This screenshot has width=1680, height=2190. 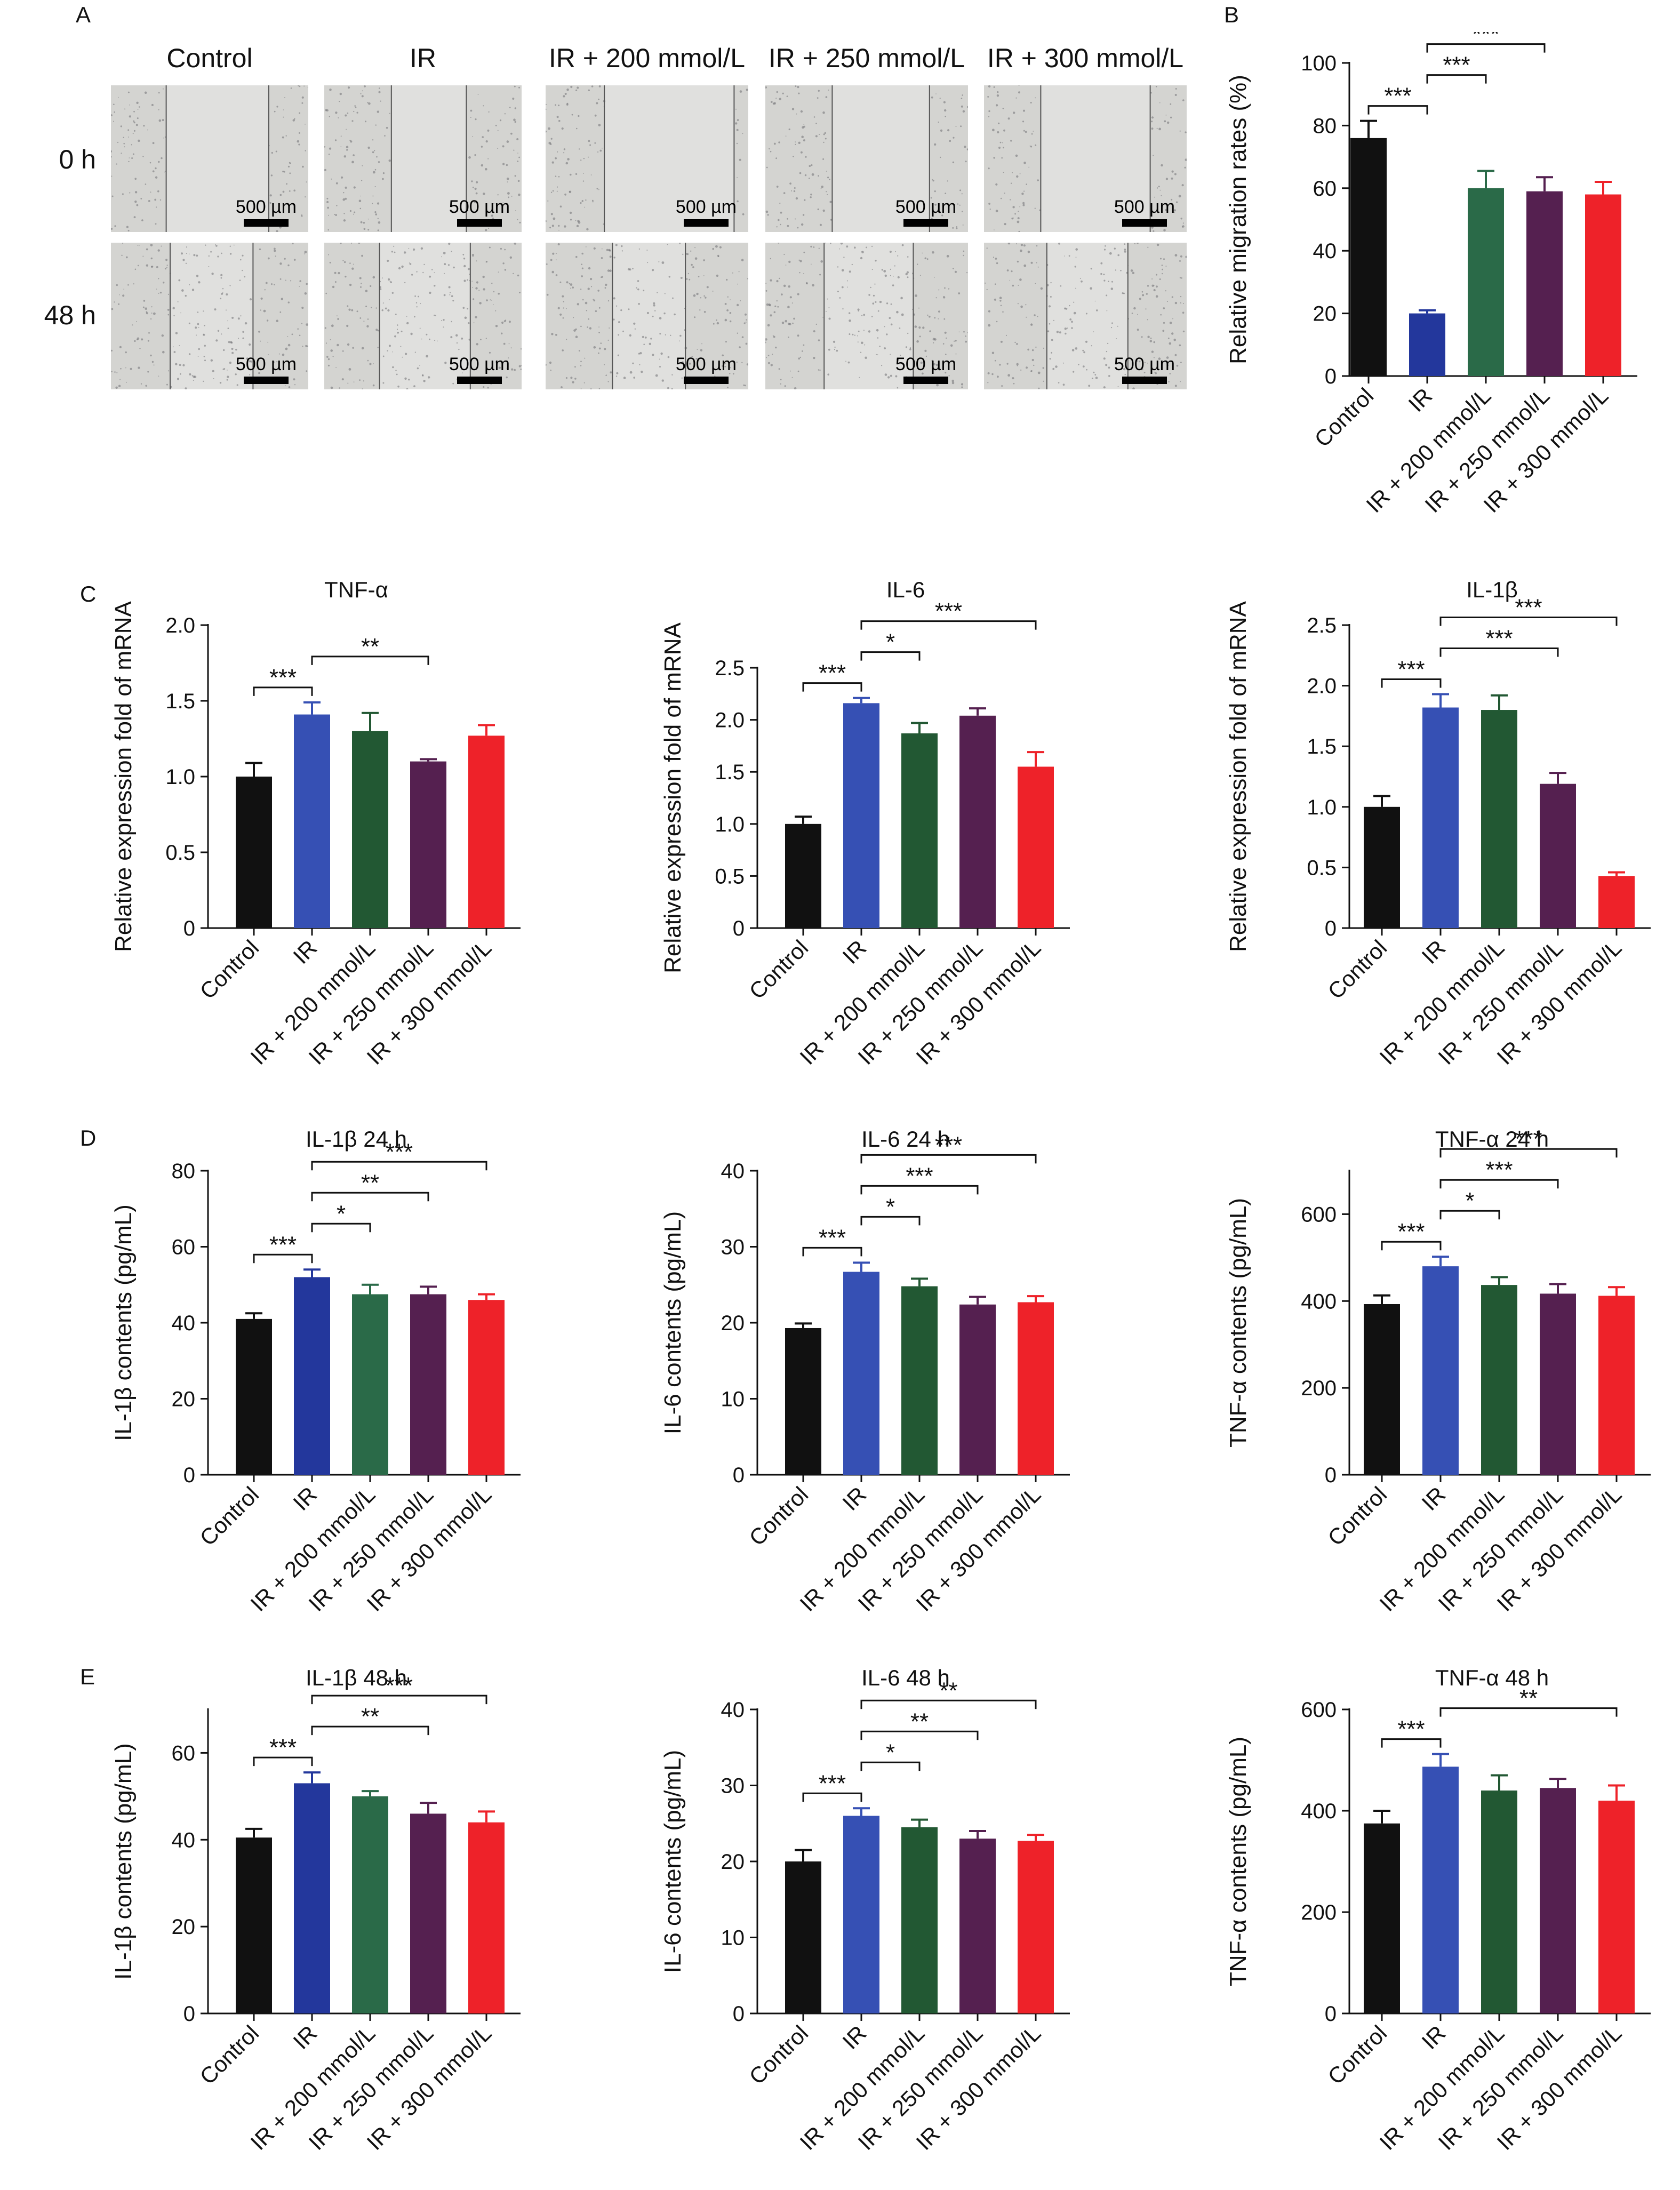 What do you see at coordinates (180, 626) in the screenshot?
I see `y-tick-label: 2.0` at bounding box center [180, 626].